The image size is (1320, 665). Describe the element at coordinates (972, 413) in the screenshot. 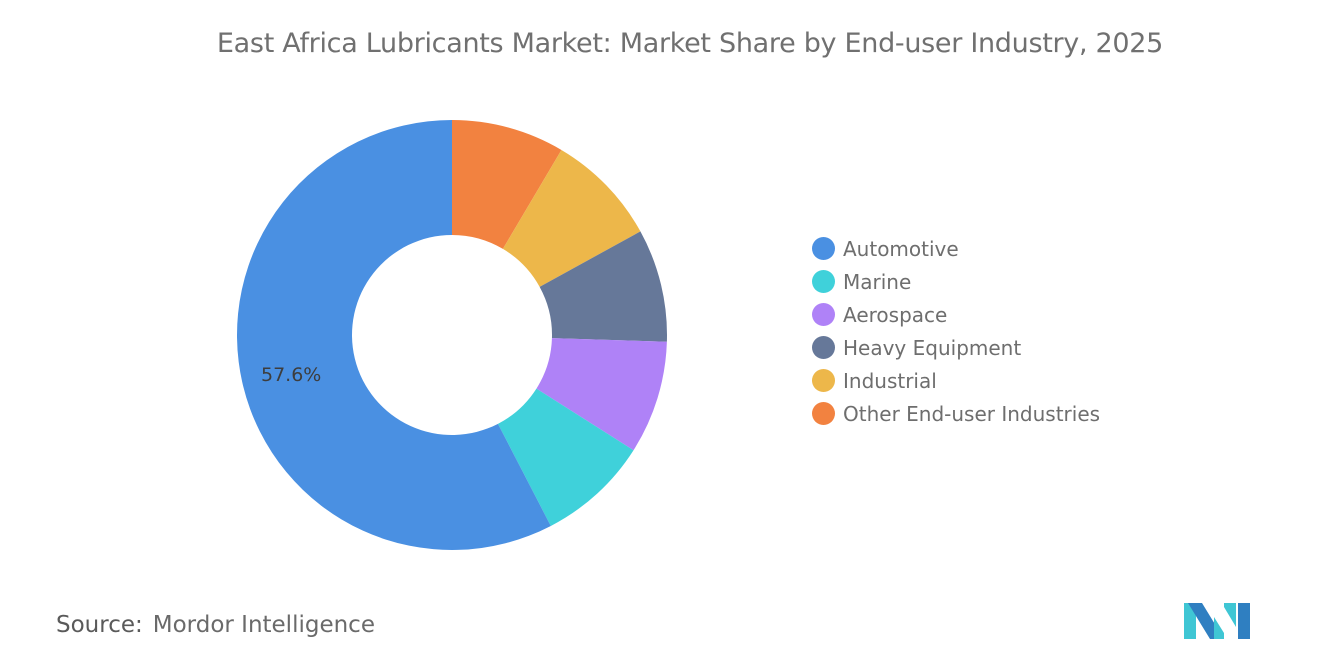

I see `legend-label: Other End-user Industries` at that location.